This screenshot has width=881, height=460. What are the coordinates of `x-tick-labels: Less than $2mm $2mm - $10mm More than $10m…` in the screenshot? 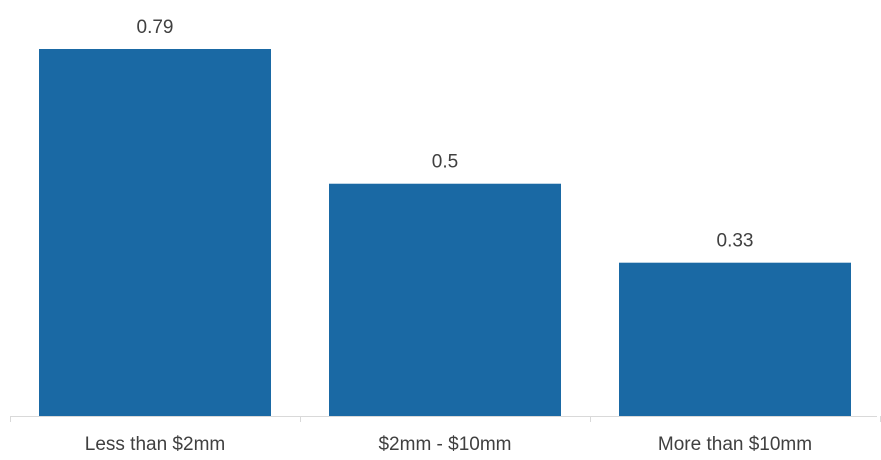 It's located at (448, 444).